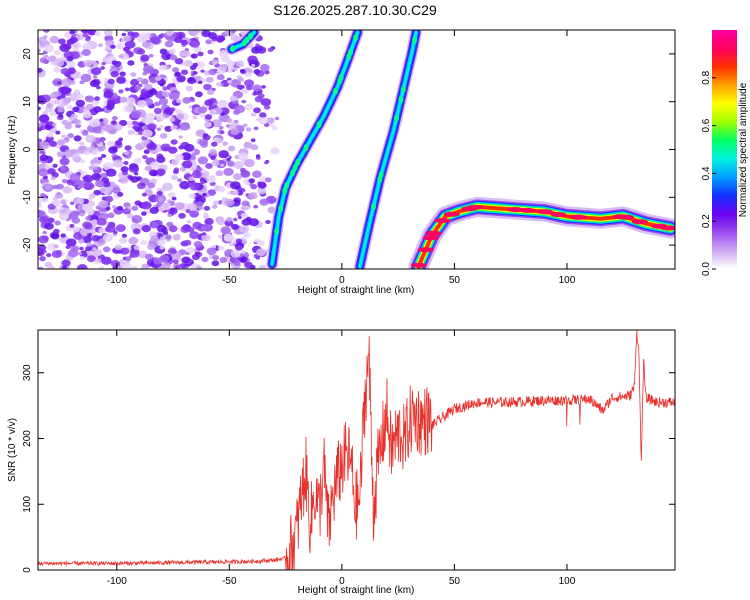  Describe the element at coordinates (27, 438) in the screenshot. I see `y-tick-label: 200` at that location.